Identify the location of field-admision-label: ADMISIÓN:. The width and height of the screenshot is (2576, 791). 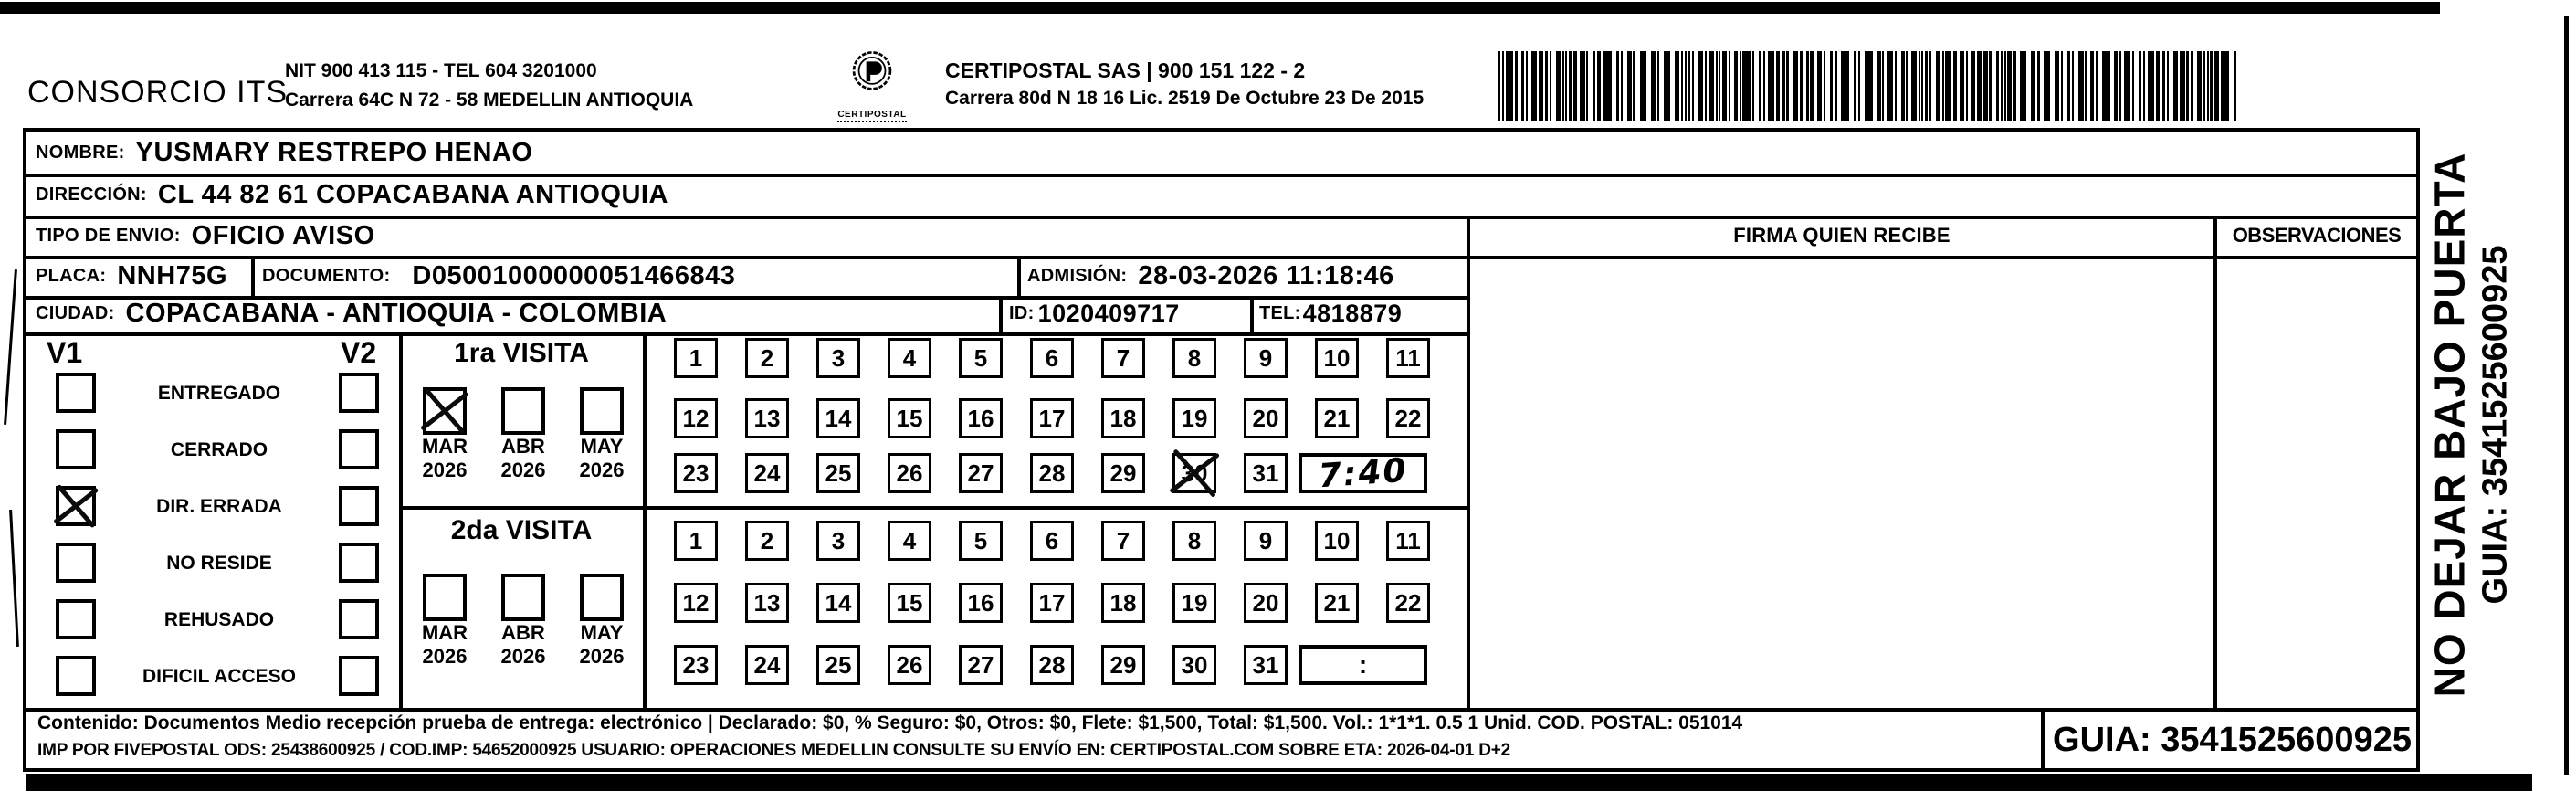
(1077, 275).